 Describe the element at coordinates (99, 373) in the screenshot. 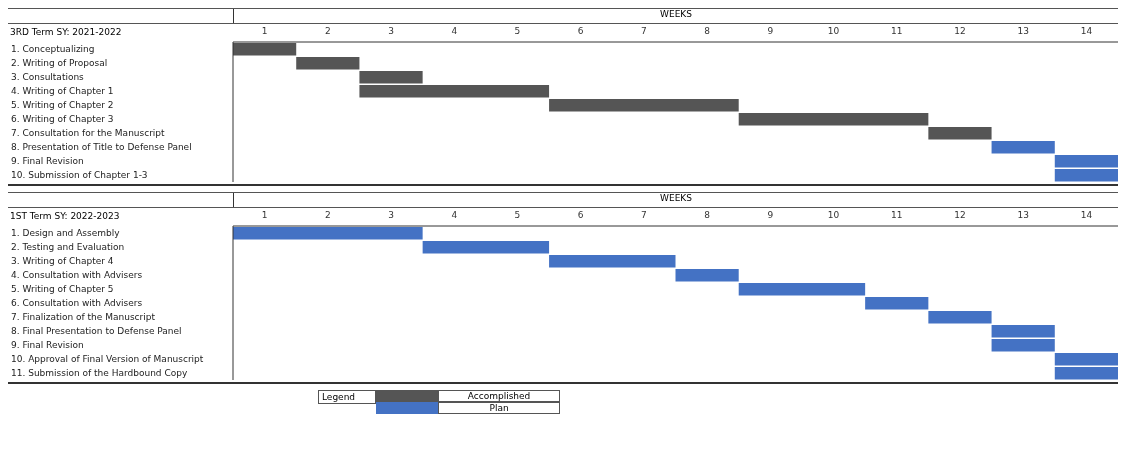

I see `y-tick-label: 11. Submission of the Hardbound Copy` at that location.